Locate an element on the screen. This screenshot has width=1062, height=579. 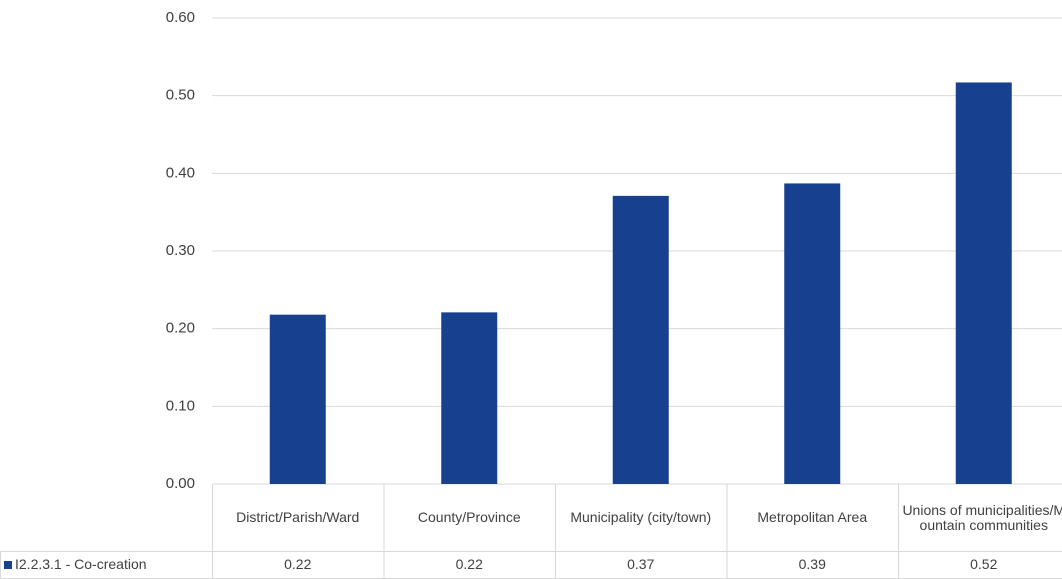
y-tick-label: 0.30 is located at coordinates (180, 250).